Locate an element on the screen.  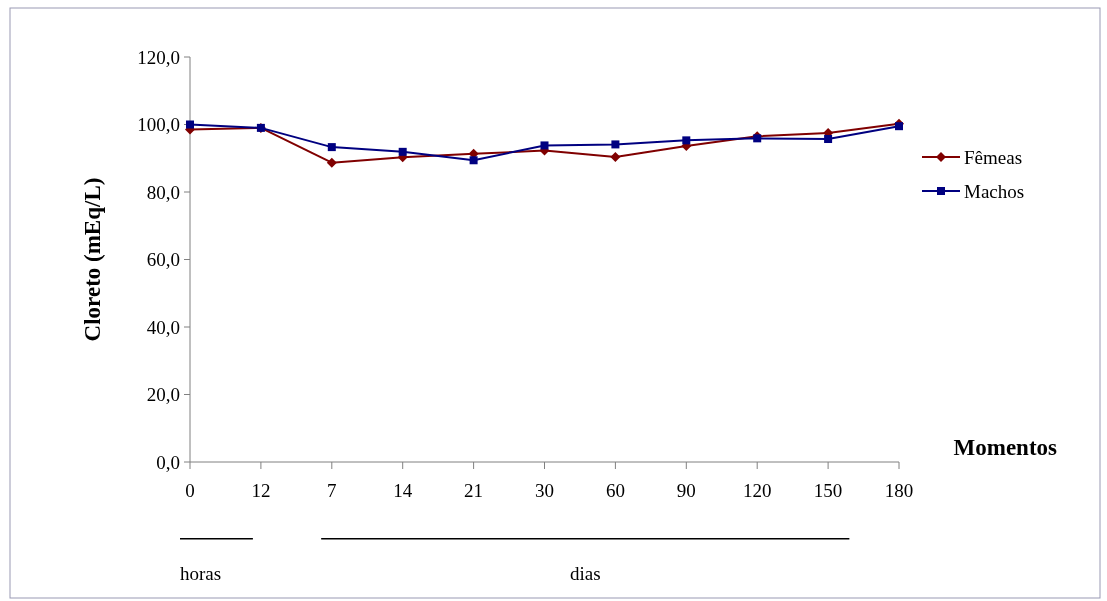
text: horas is located at coordinates (201, 573).